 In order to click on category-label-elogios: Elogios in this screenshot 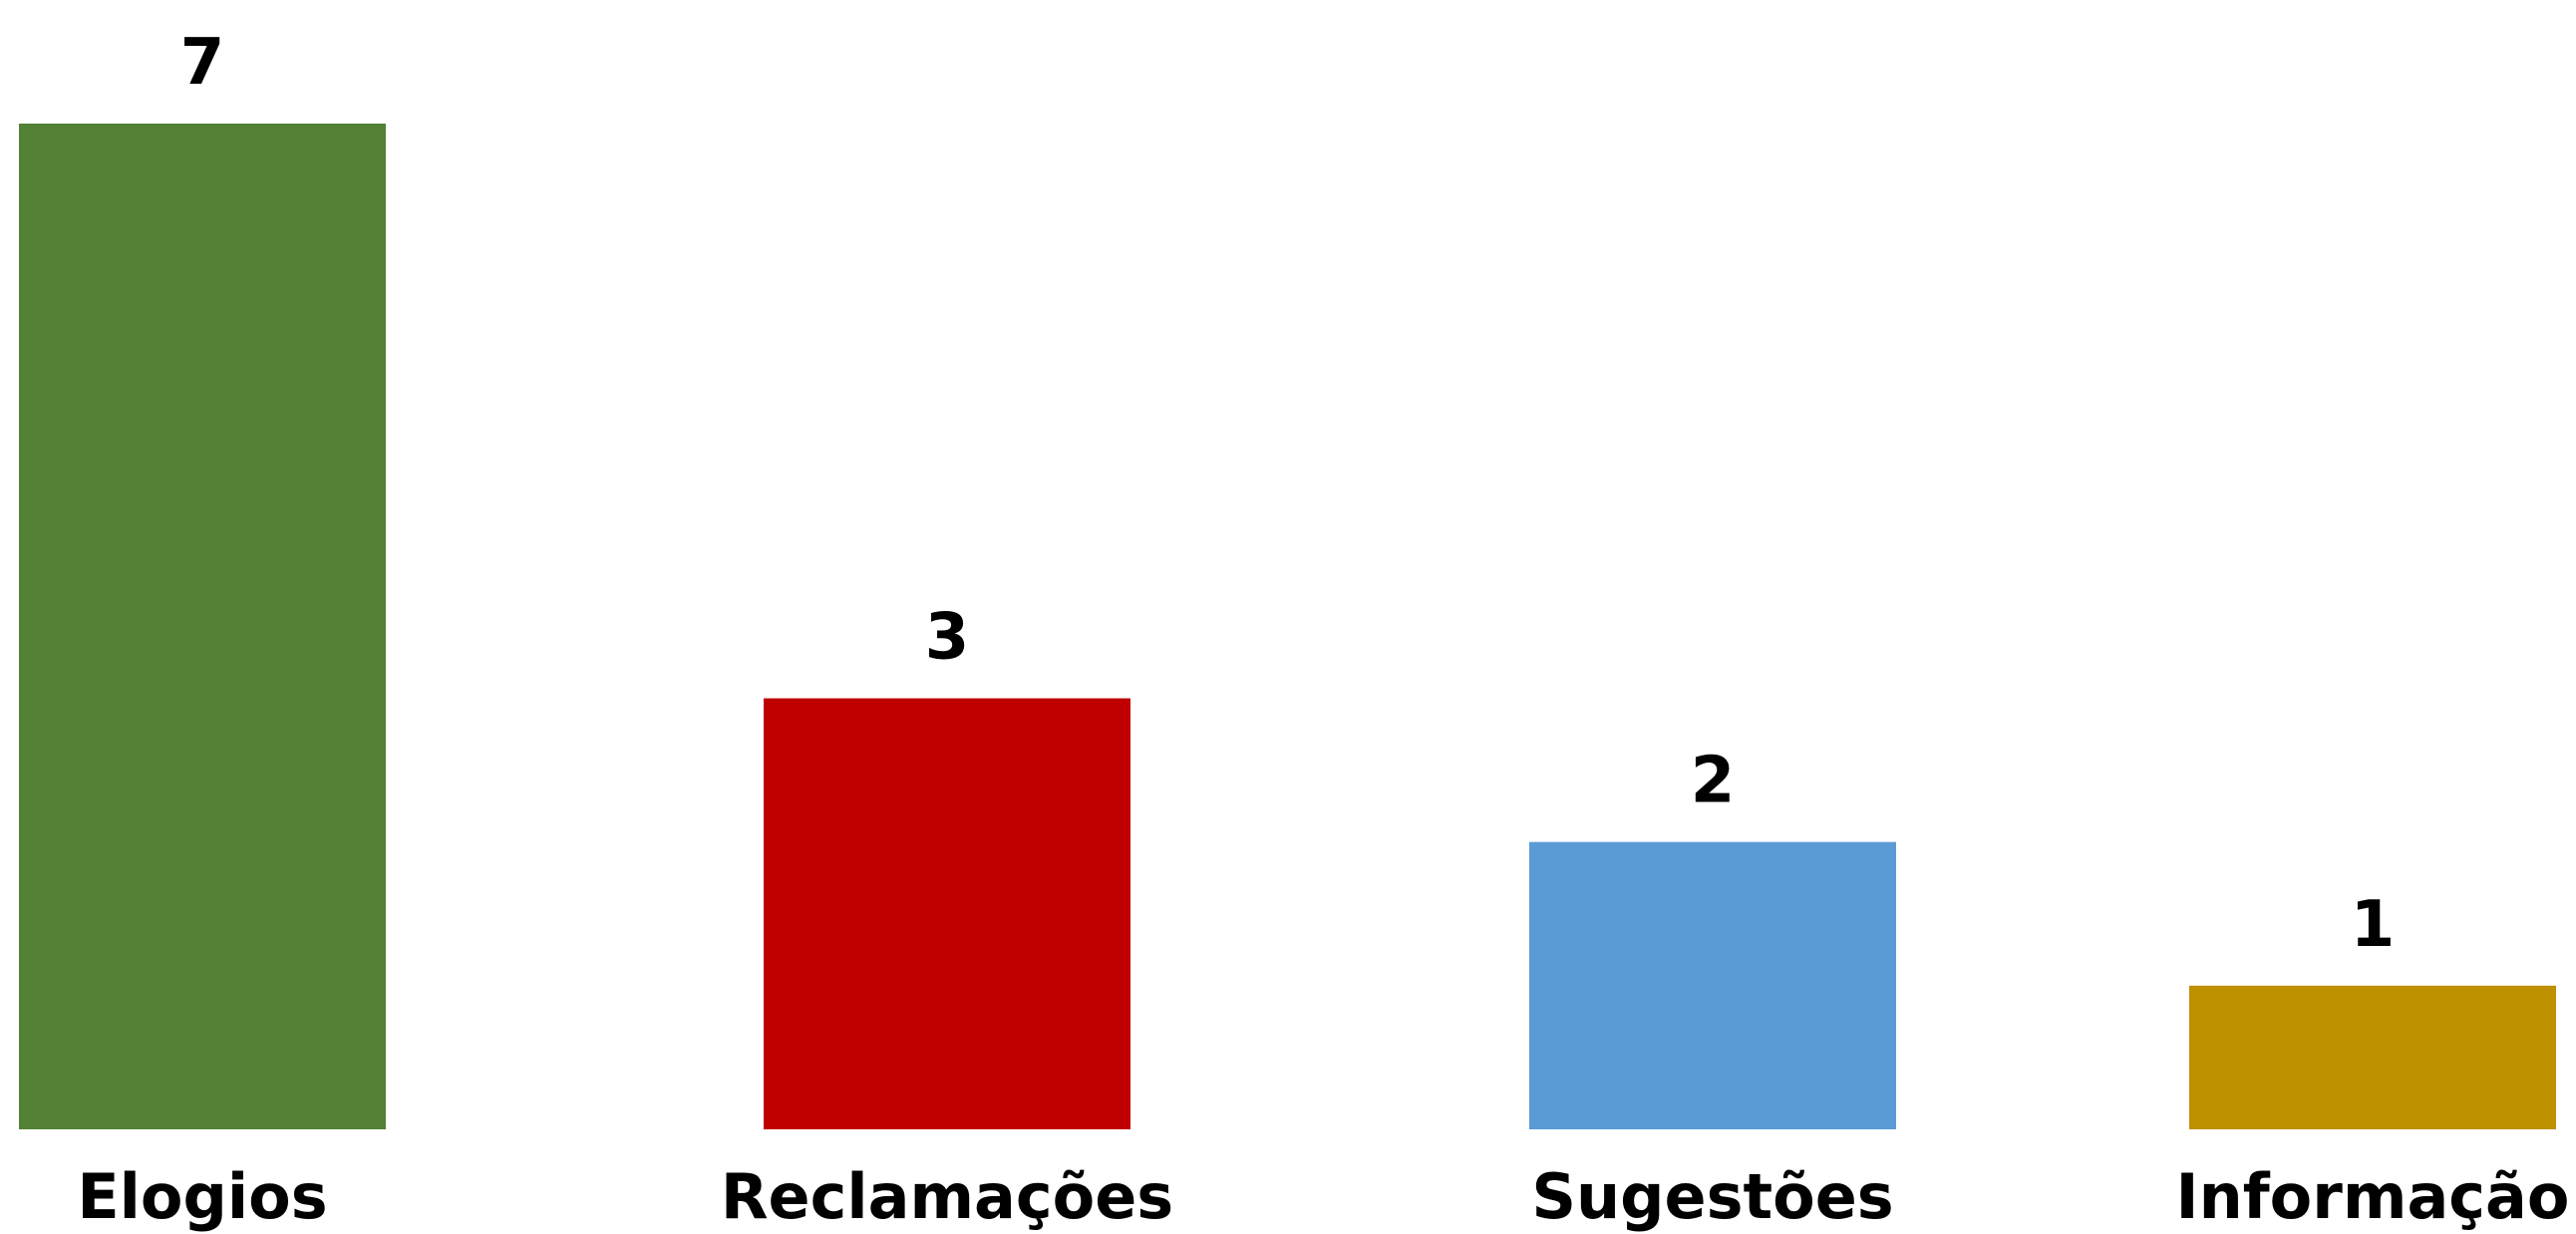, I will do `click(202, 1196)`.